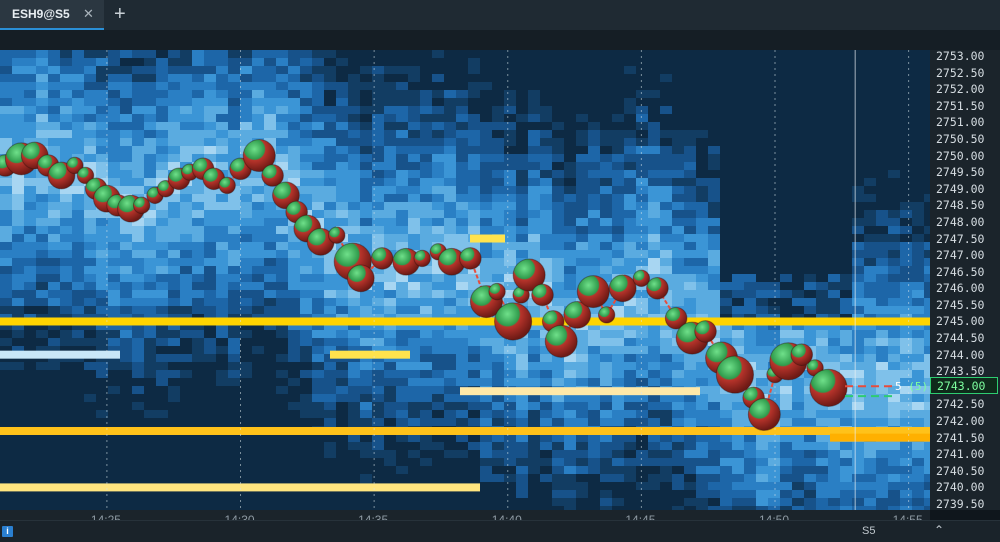 This screenshot has width=1000, height=542. What do you see at coordinates (88, 13) in the screenshot?
I see `close-icon: ✕` at bounding box center [88, 13].